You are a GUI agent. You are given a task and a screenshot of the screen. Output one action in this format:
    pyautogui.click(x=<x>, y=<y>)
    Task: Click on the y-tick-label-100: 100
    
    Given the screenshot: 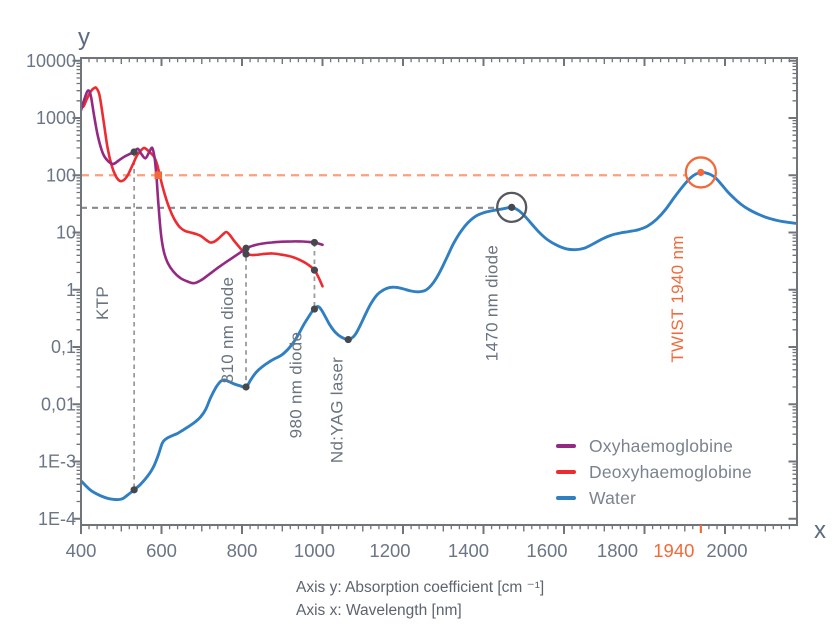 What is the action you would take?
    pyautogui.click(x=61, y=175)
    